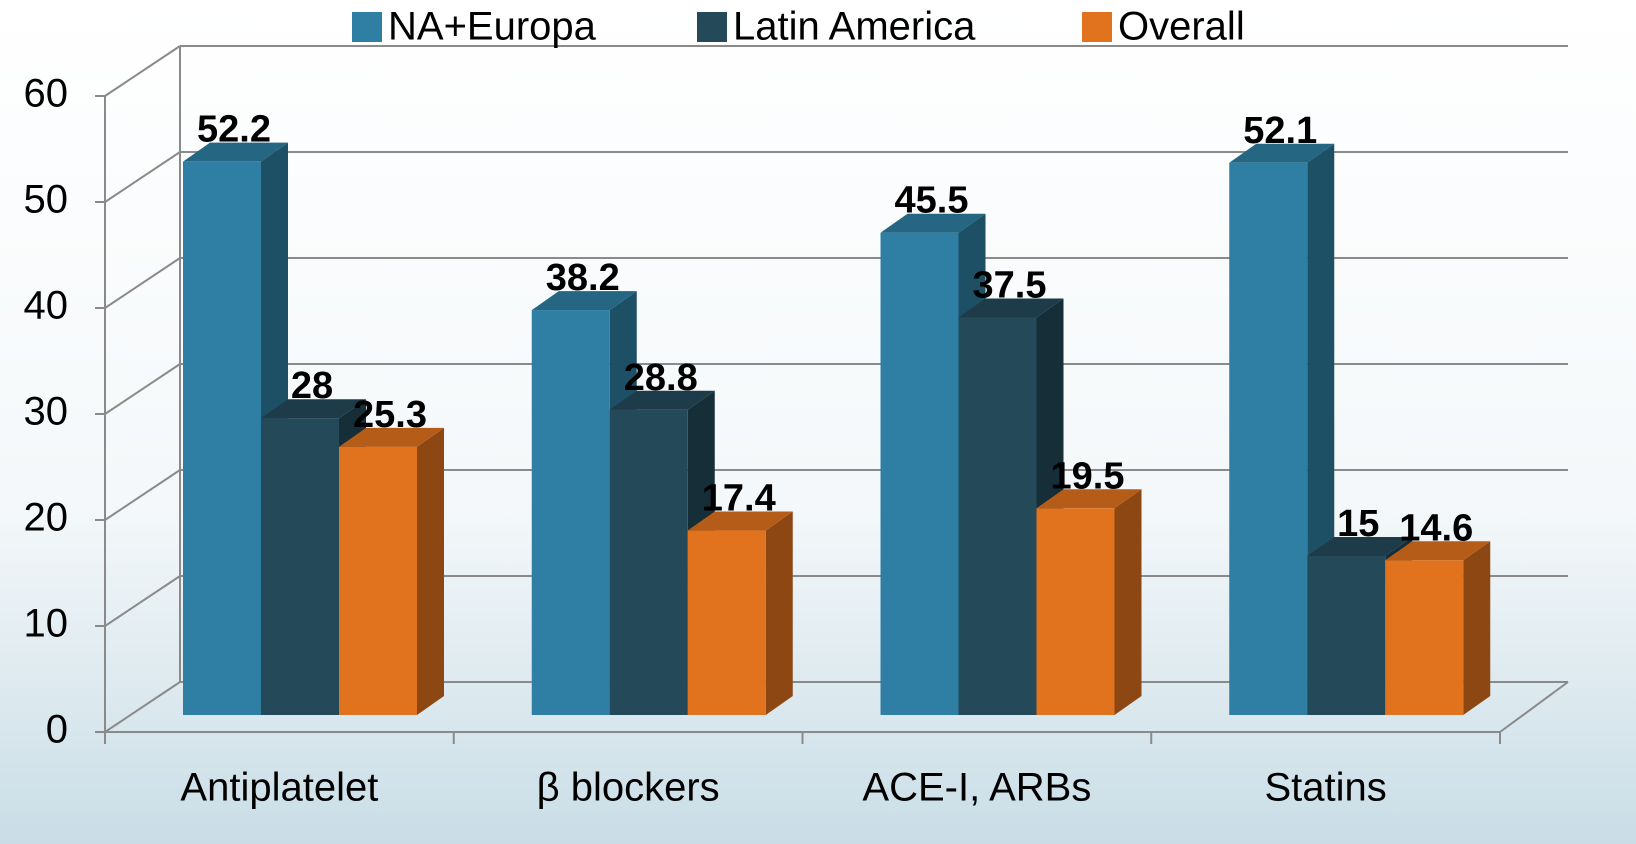 The width and height of the screenshot is (1636, 844). What do you see at coordinates (1325, 788) in the screenshot?
I see `x-tick-label: Statins` at bounding box center [1325, 788].